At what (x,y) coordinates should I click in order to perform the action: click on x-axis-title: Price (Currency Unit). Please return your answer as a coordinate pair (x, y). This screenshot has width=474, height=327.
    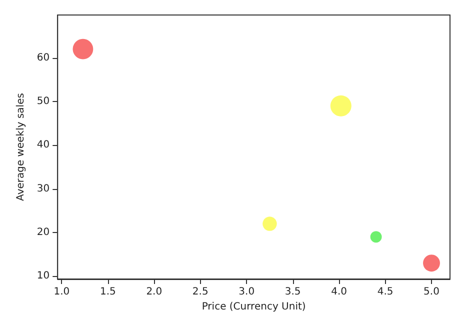
    Looking at the image, I should click on (254, 306).